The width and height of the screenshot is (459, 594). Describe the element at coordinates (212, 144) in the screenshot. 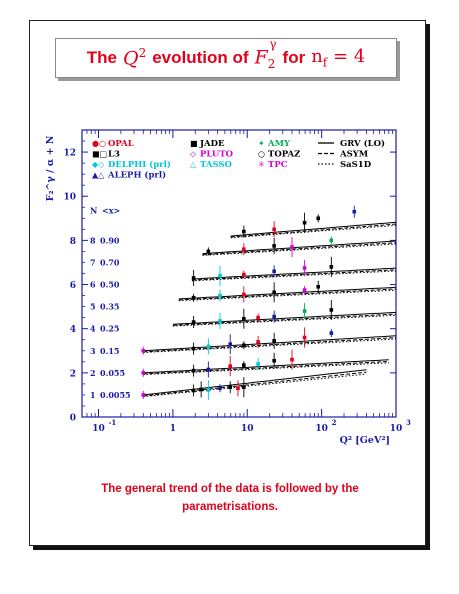

I see `legend-label: JADE` at that location.